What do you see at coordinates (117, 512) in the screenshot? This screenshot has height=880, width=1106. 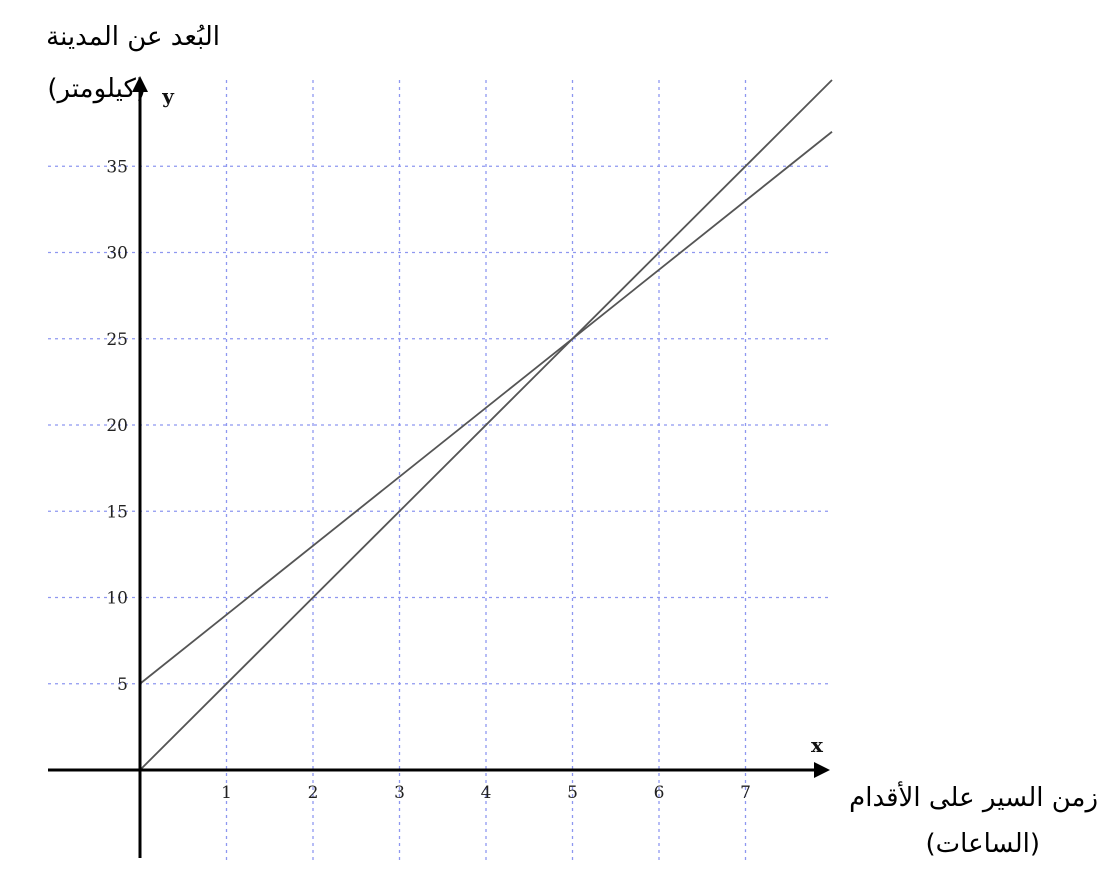 I see `y-tick-label-15: 15` at bounding box center [117, 512].